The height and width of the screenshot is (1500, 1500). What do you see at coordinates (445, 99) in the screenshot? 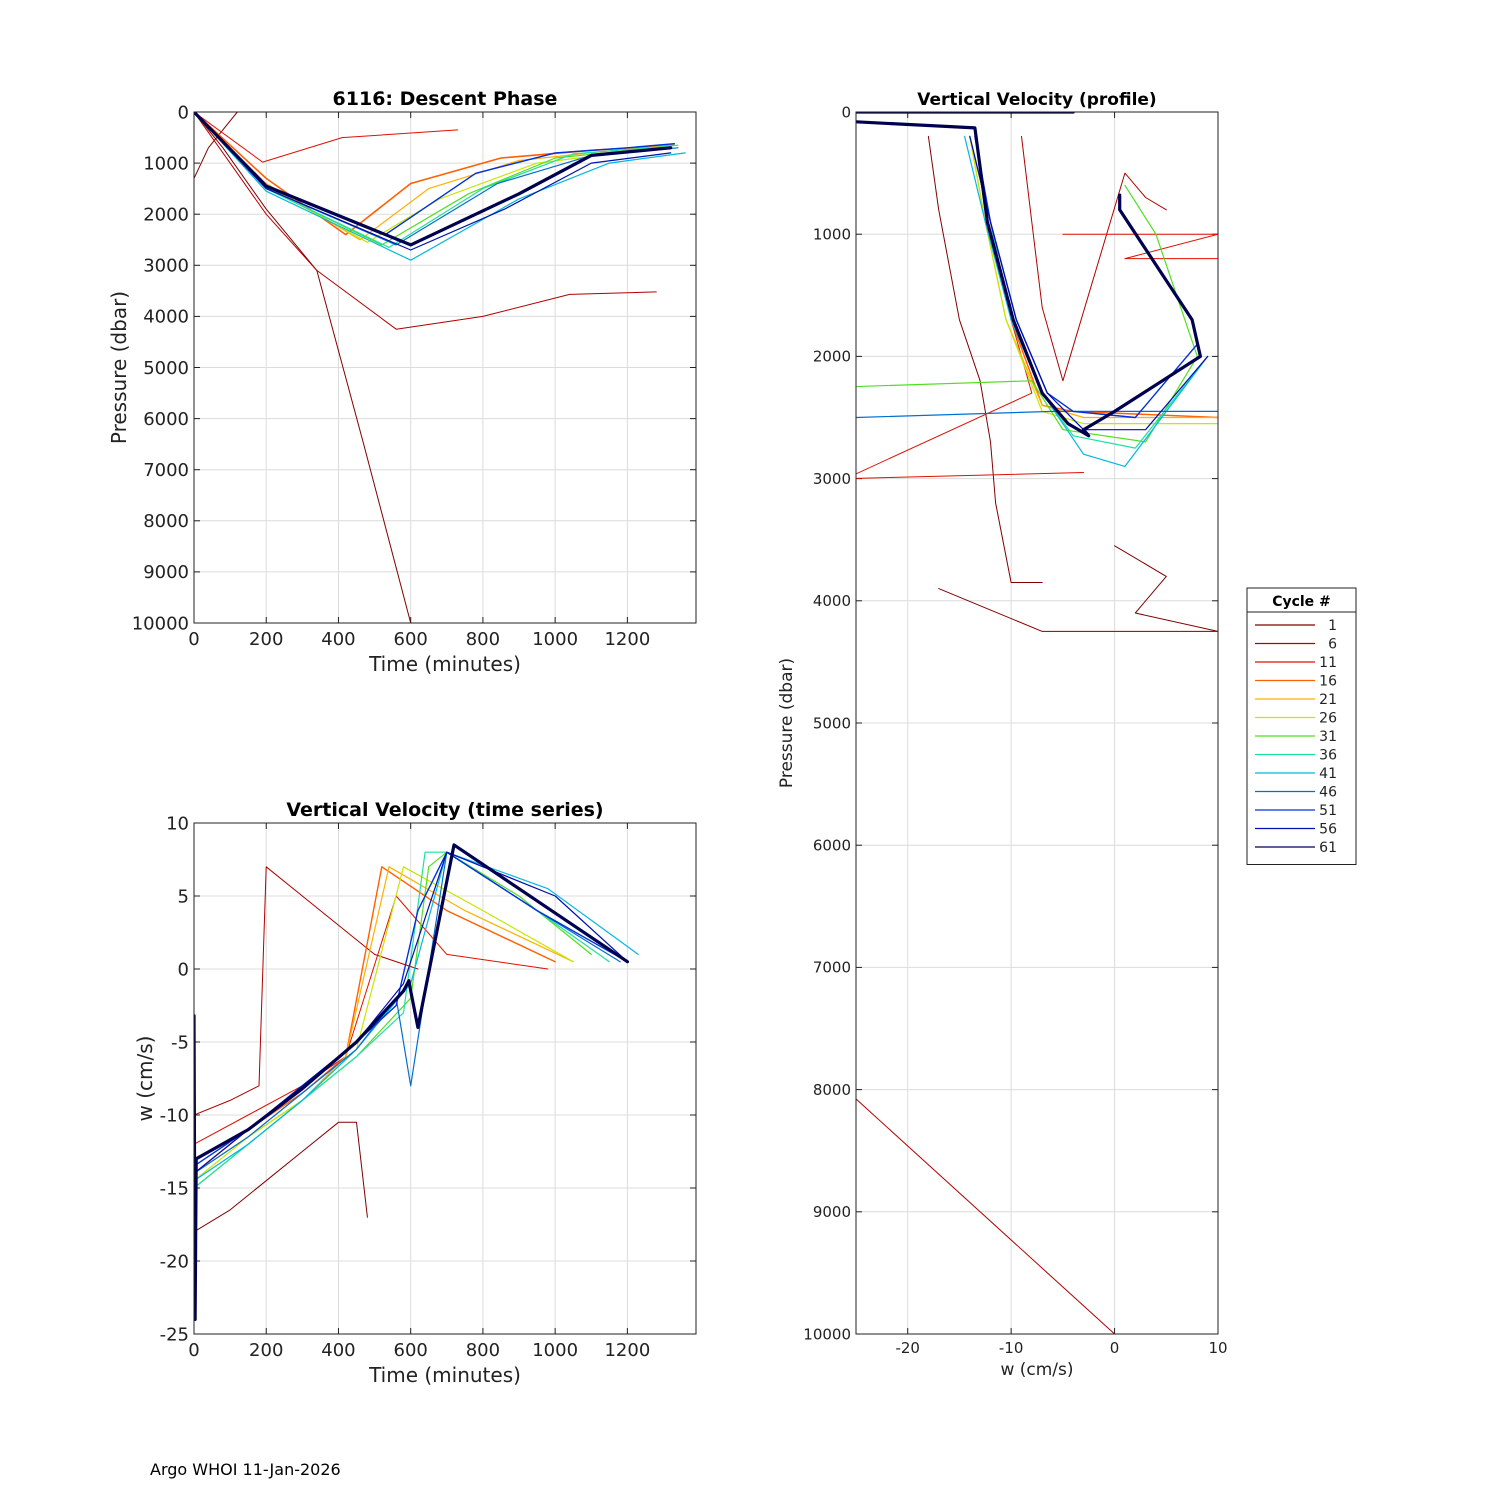
I see `chart-title: 6116: Descent Phase` at bounding box center [445, 99].